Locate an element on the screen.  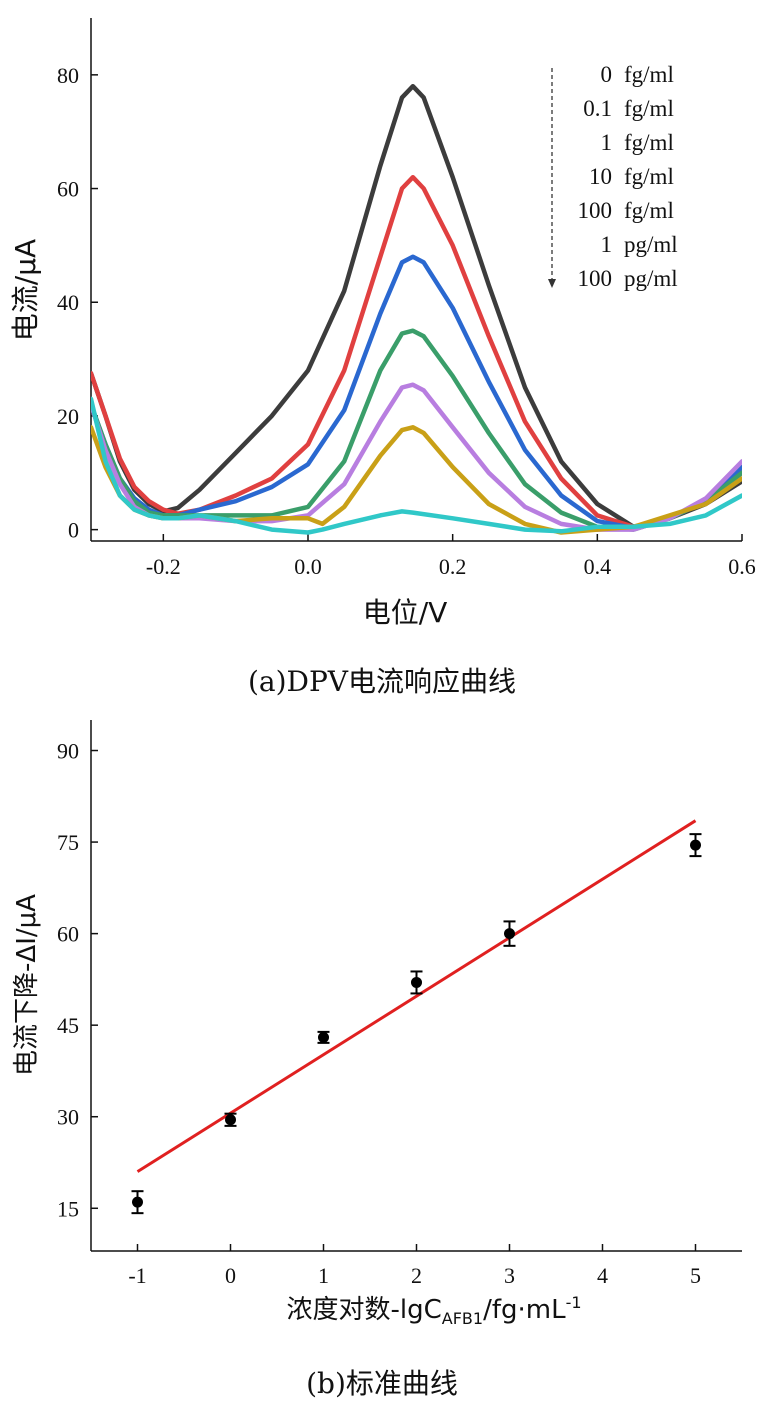
y-tick-label-a: 60 is located at coordinates (68, 189).